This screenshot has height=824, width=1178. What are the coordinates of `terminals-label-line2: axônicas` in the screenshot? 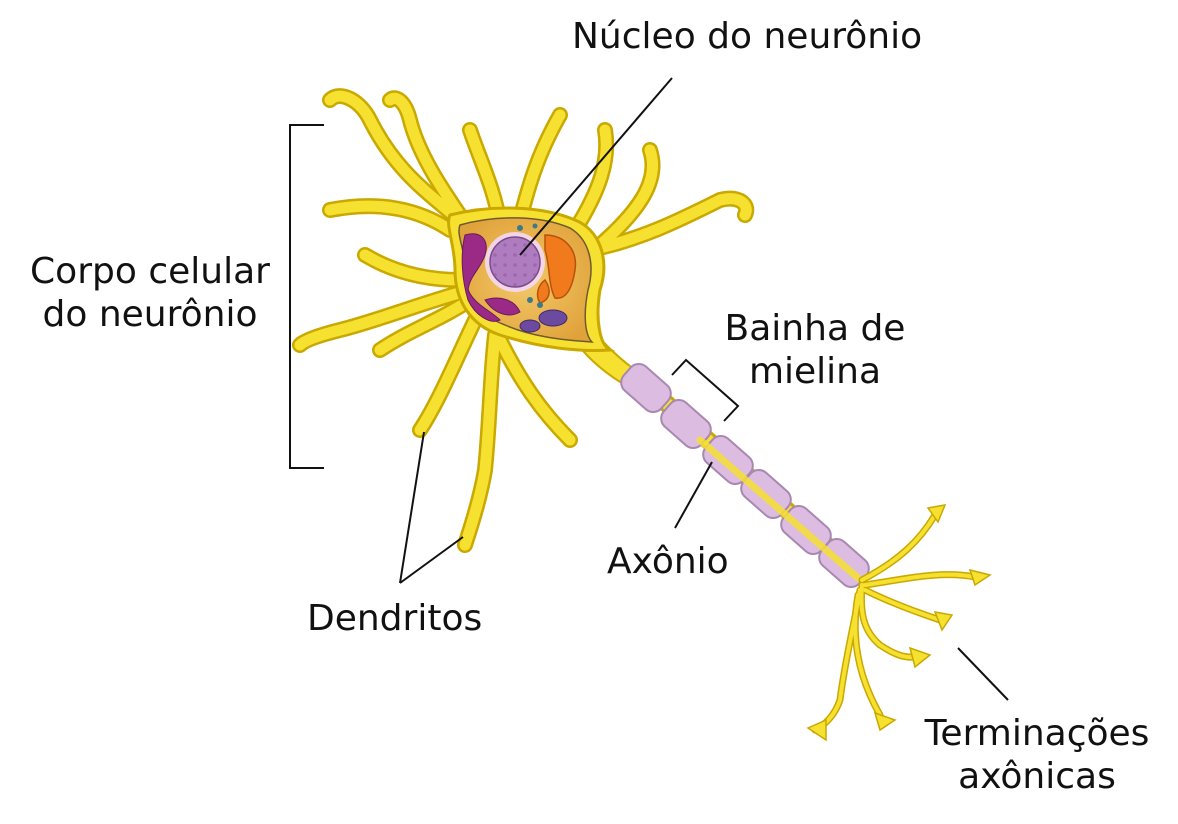 It's located at (1037, 777).